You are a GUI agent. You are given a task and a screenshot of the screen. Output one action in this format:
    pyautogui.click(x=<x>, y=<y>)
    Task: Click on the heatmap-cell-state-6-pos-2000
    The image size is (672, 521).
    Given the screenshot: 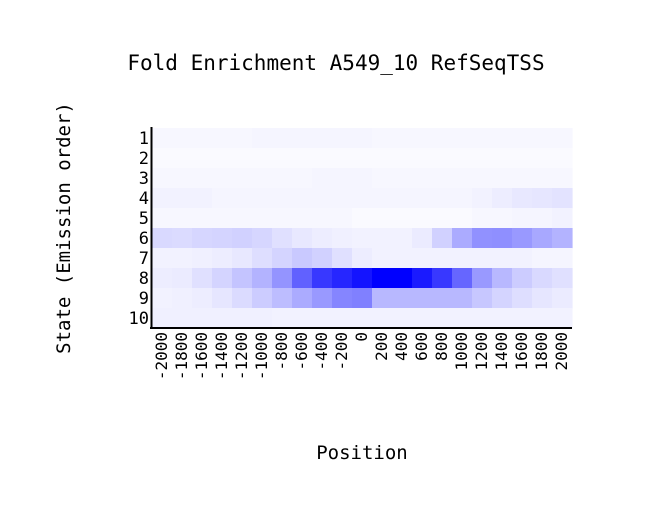 What is the action you would take?
    pyautogui.click(x=562, y=238)
    